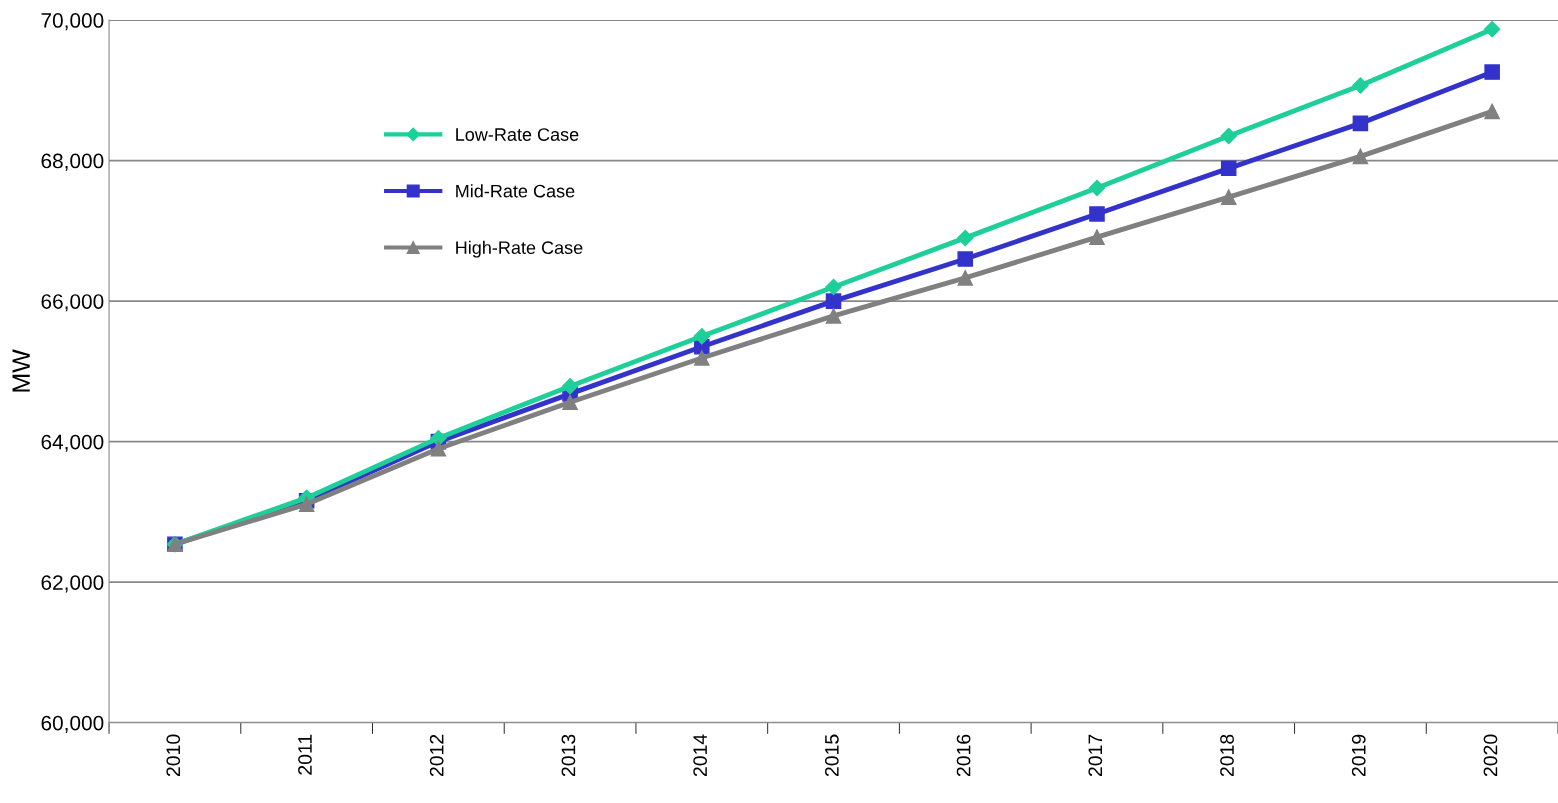  I want to click on legend-label: High-Rate Case, so click(519, 249).